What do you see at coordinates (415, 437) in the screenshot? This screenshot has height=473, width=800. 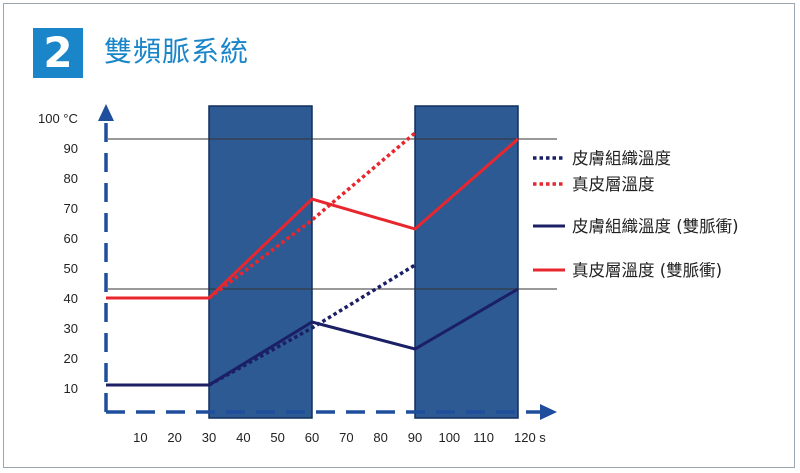 I see `x-tick-label: 90` at bounding box center [415, 437].